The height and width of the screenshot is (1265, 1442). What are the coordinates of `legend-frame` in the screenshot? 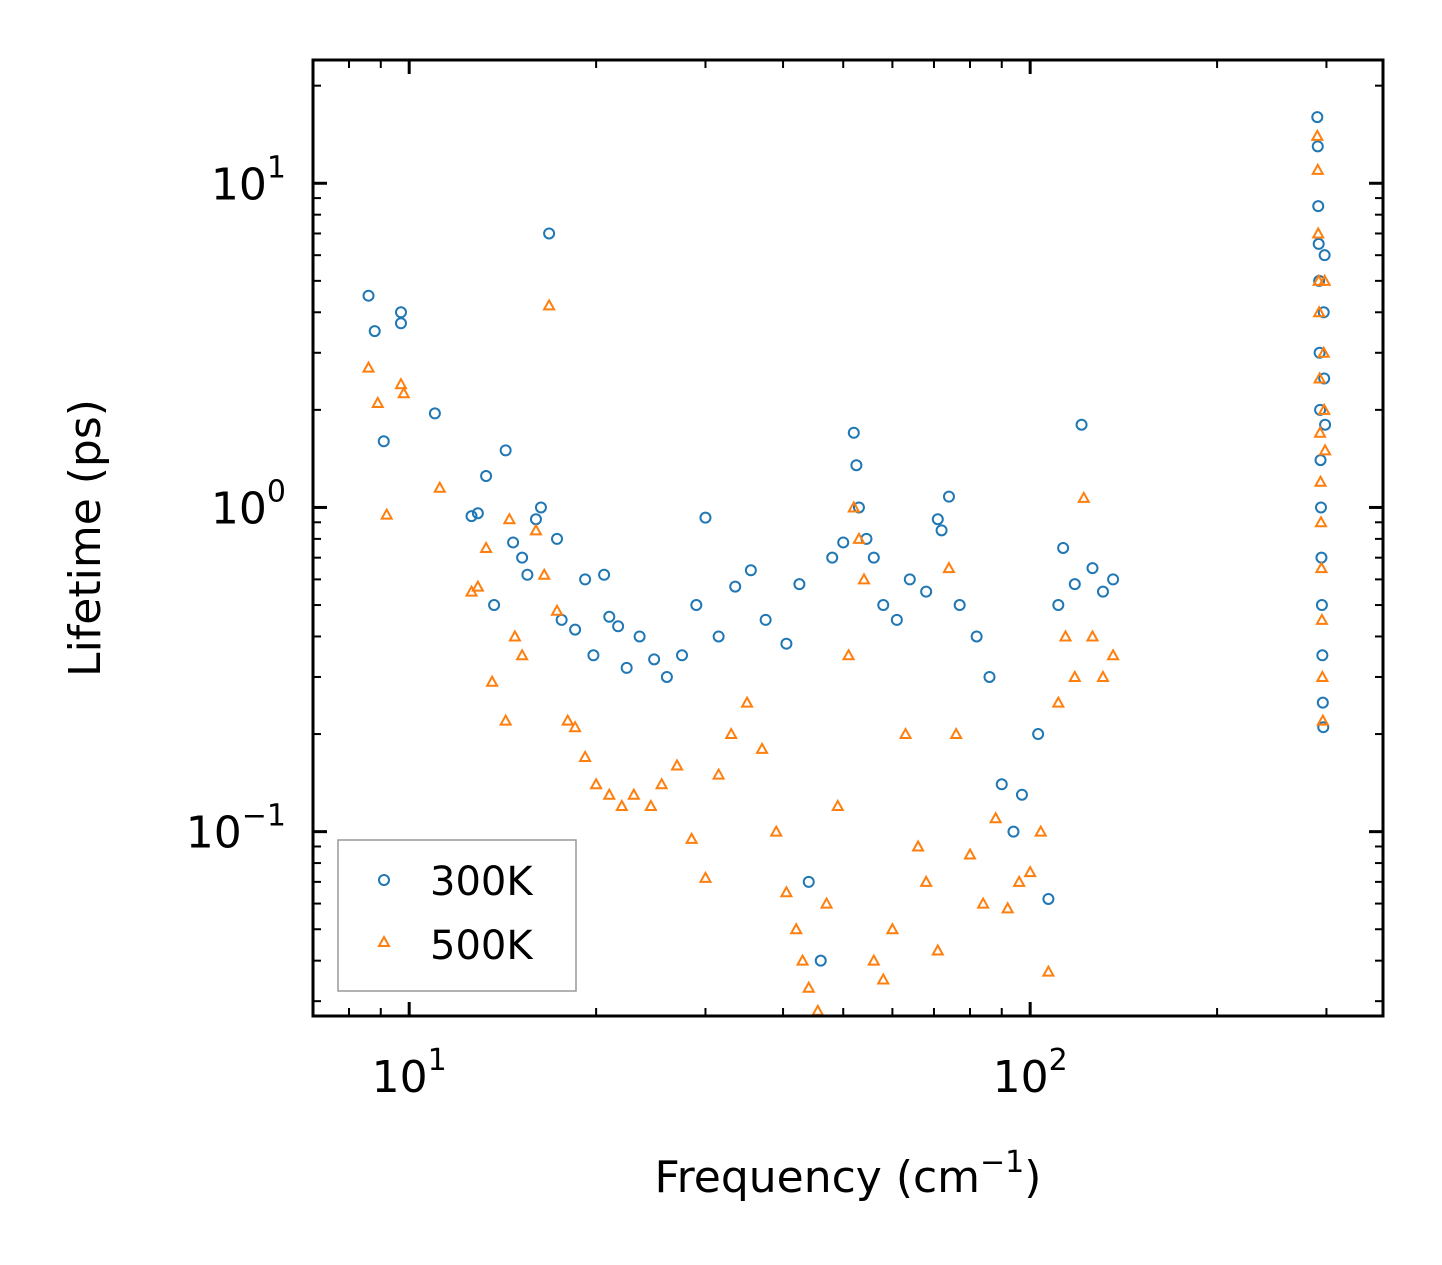 It's located at (457, 915).